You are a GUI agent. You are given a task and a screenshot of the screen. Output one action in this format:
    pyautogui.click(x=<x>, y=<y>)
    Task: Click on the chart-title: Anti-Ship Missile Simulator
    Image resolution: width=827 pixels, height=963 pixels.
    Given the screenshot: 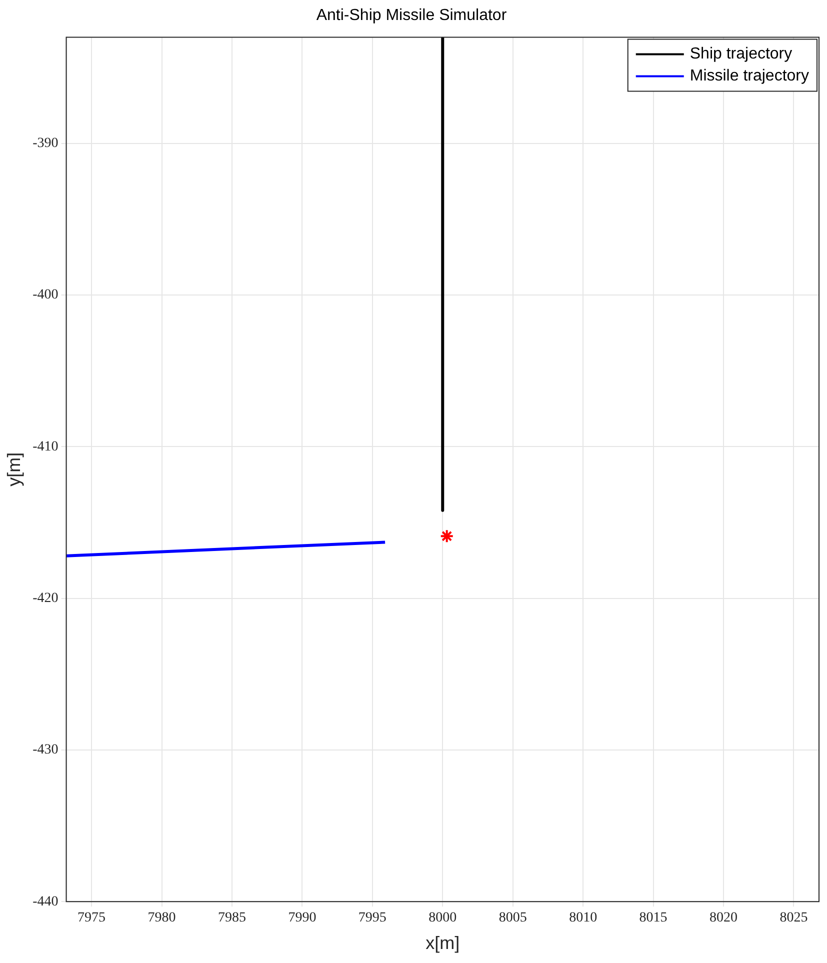 What is the action you would take?
    pyautogui.click(x=412, y=15)
    